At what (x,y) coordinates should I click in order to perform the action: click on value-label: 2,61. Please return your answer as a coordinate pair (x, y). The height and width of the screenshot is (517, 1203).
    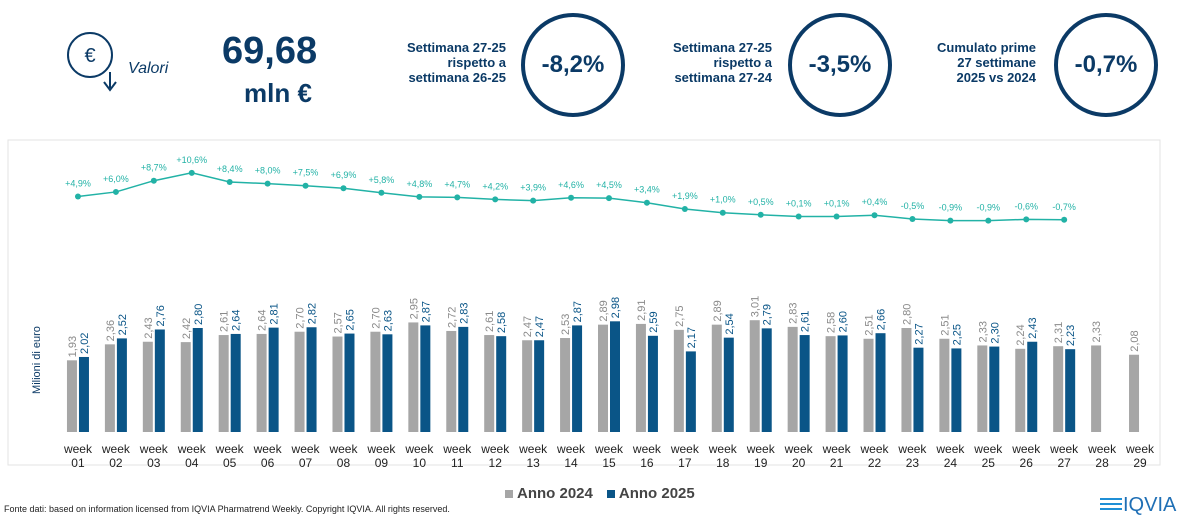
    Looking at the image, I should click on (806, 321).